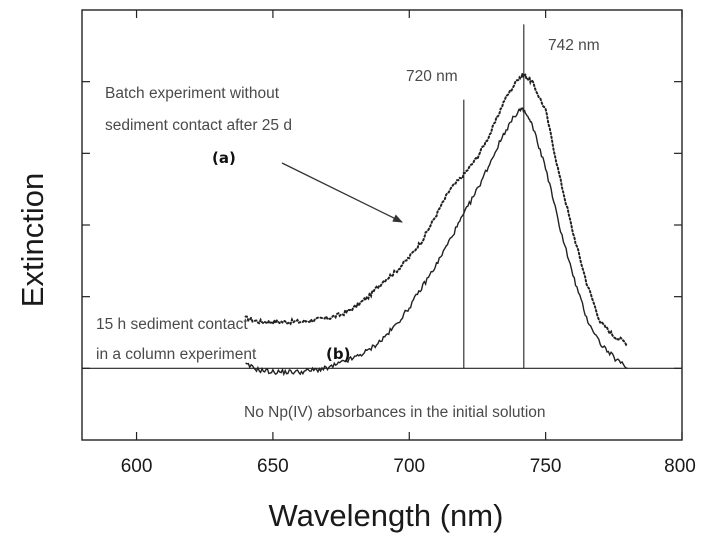 This screenshot has height=536, width=708. Describe the element at coordinates (546, 466) in the screenshot. I see `x-tick-label: 750` at that location.